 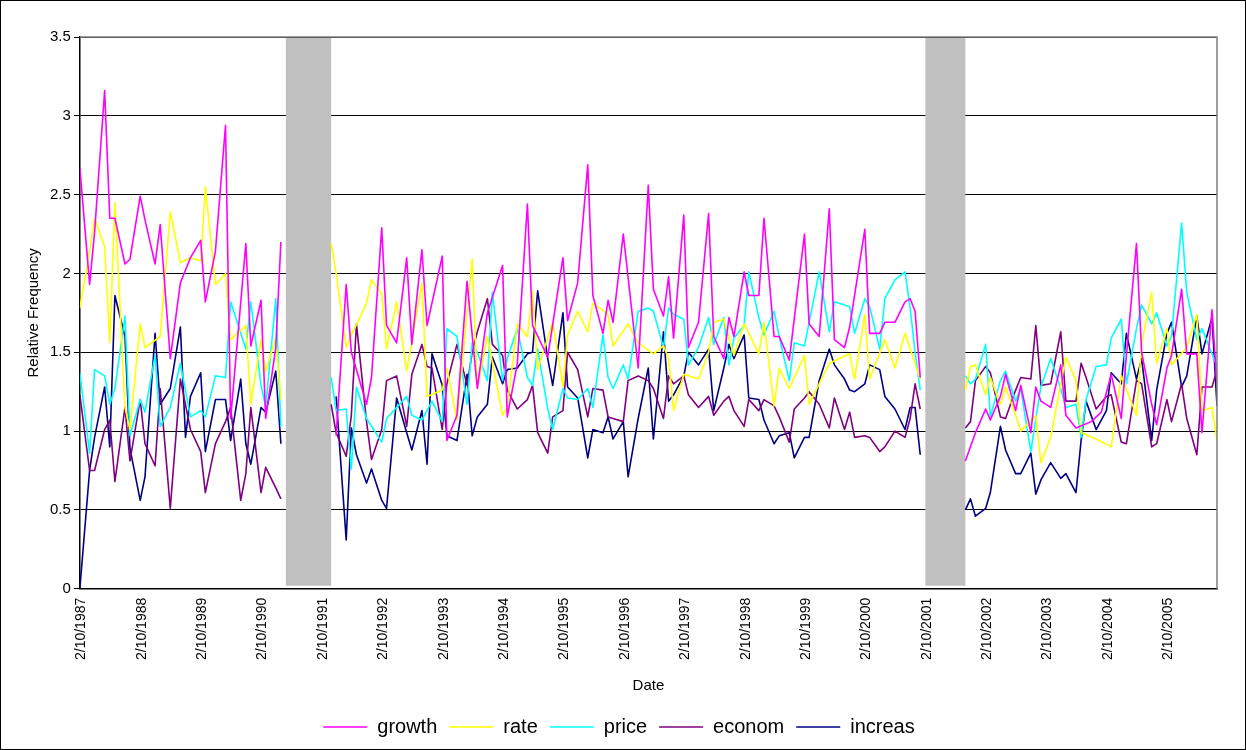 What do you see at coordinates (749, 725) in the screenshot?
I see `legend-label: econom` at bounding box center [749, 725].